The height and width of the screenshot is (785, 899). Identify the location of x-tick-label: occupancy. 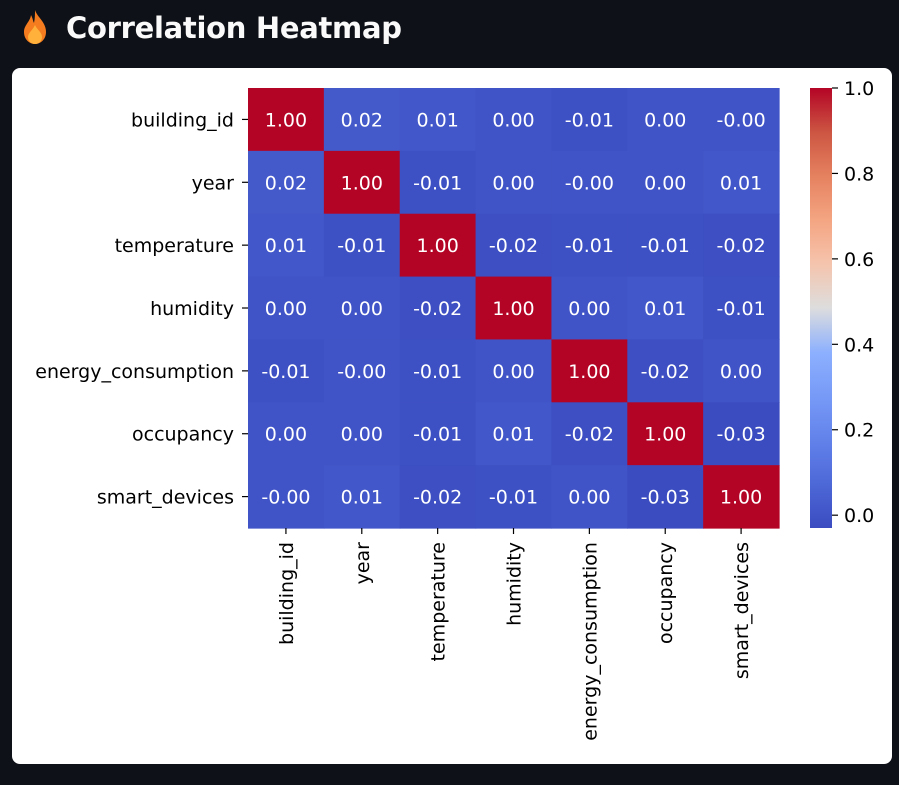
(666, 593).